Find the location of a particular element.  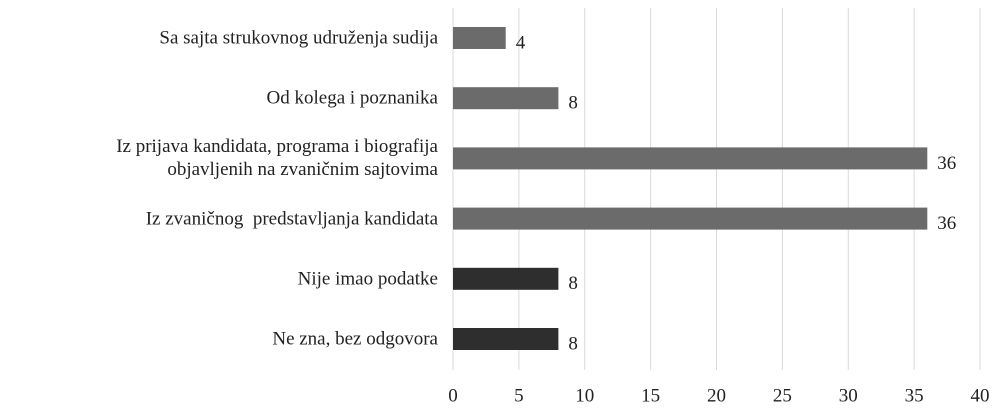

x-tick-label: 30 is located at coordinates (848, 395).